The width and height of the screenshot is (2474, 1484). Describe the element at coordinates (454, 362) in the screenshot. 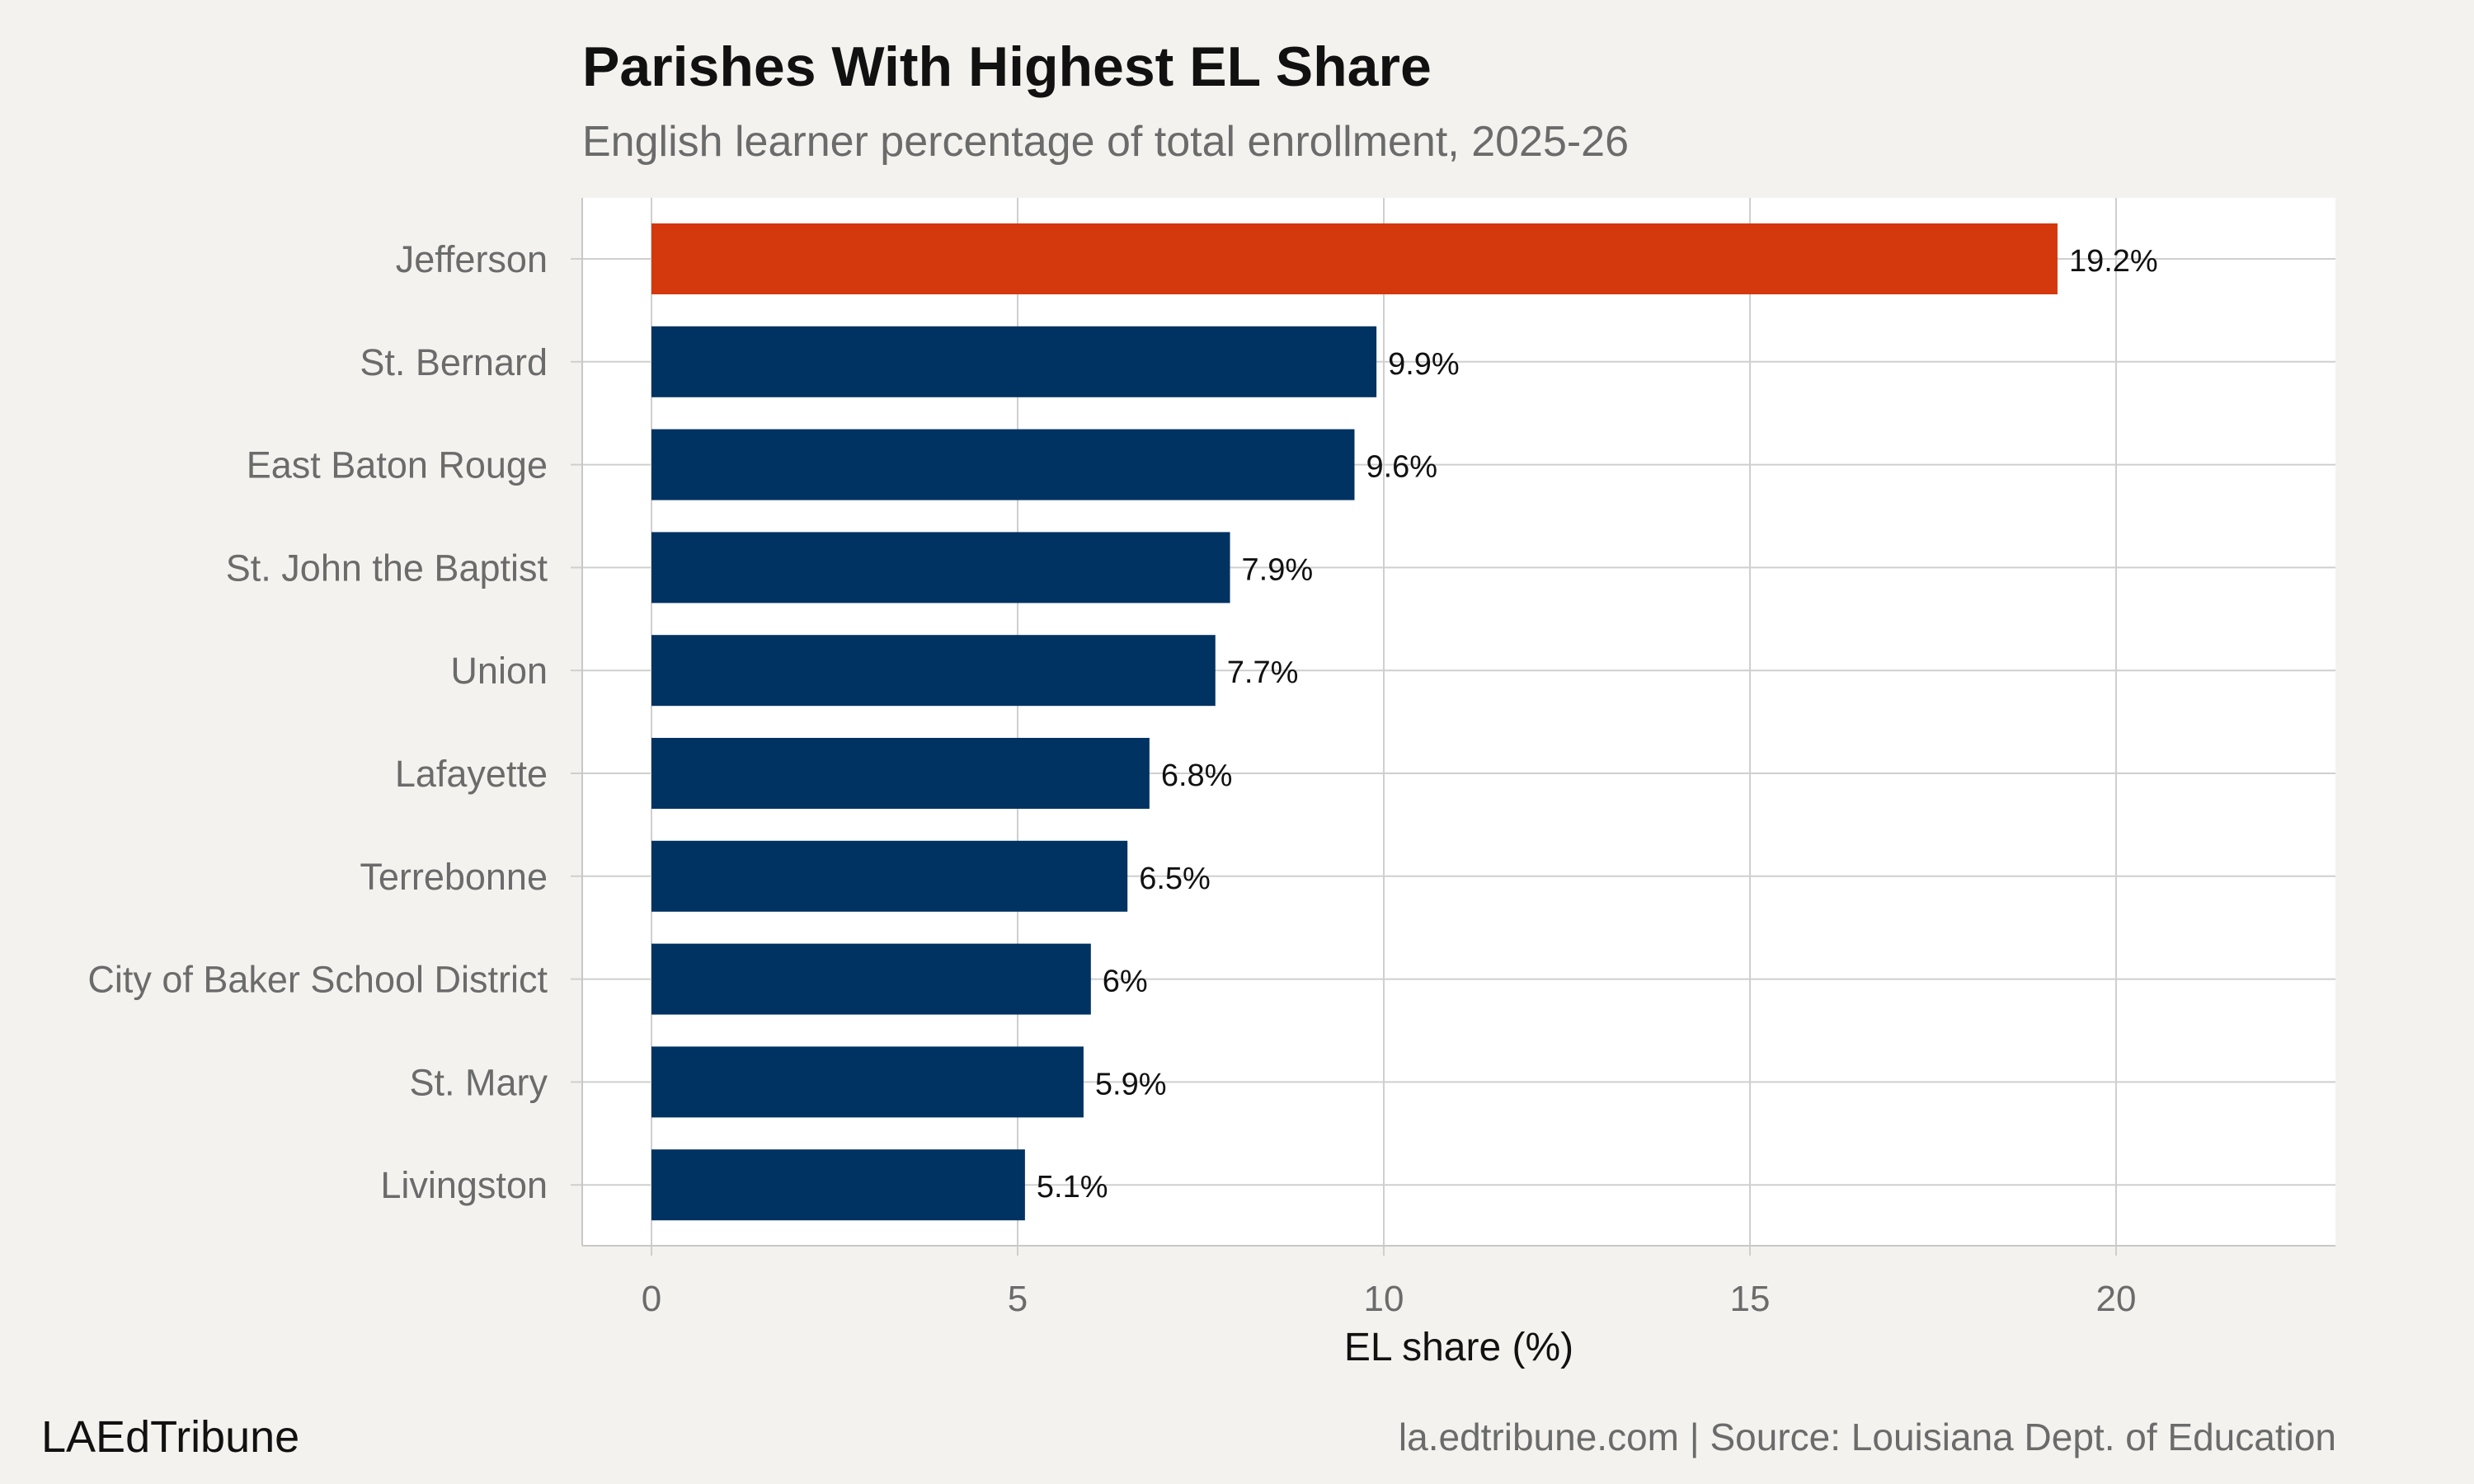

I see `y-category-label: St. Bernard` at that location.